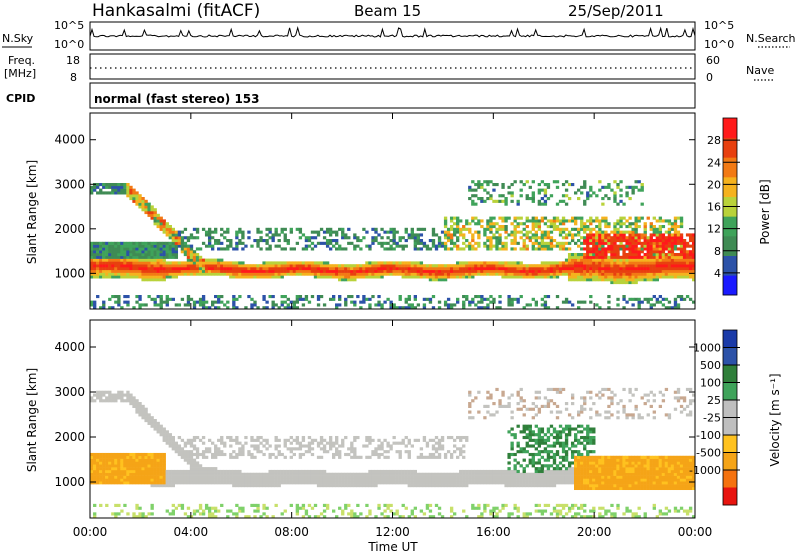 Image resolution: width=800 pixels, height=554 pixels. What do you see at coordinates (714, 207) in the screenshot?
I see `colorbar-tick-label: 16` at bounding box center [714, 207].